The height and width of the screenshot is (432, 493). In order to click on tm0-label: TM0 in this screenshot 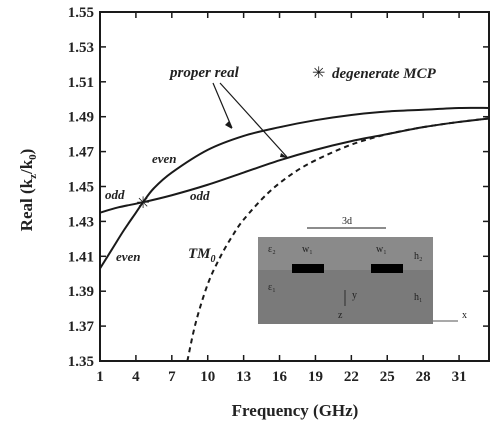, I will do `click(202, 255)`.